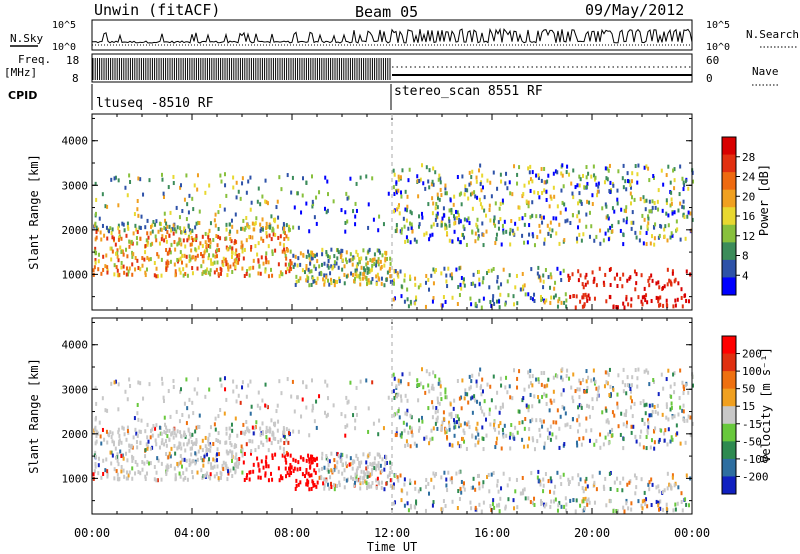 This screenshot has height=554, width=800. I want to click on colorbar-tick: 24, so click(749, 177).